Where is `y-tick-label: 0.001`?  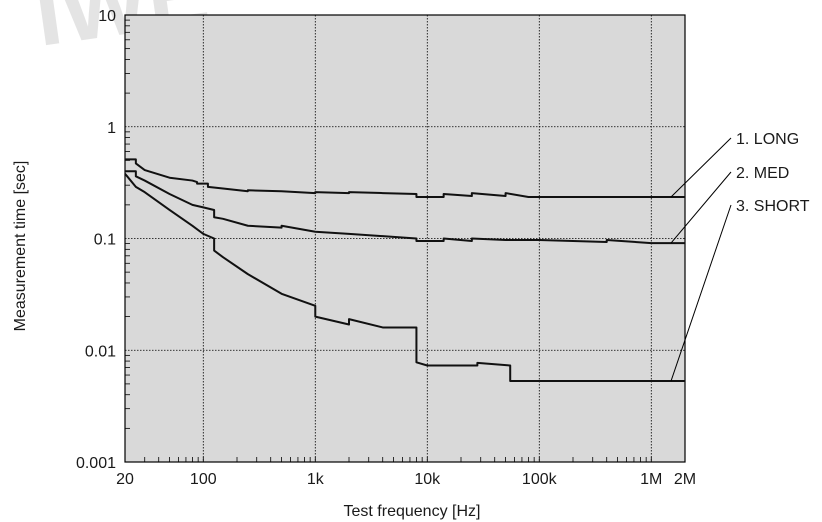 y-tick-label: 0.001 is located at coordinates (96, 463).